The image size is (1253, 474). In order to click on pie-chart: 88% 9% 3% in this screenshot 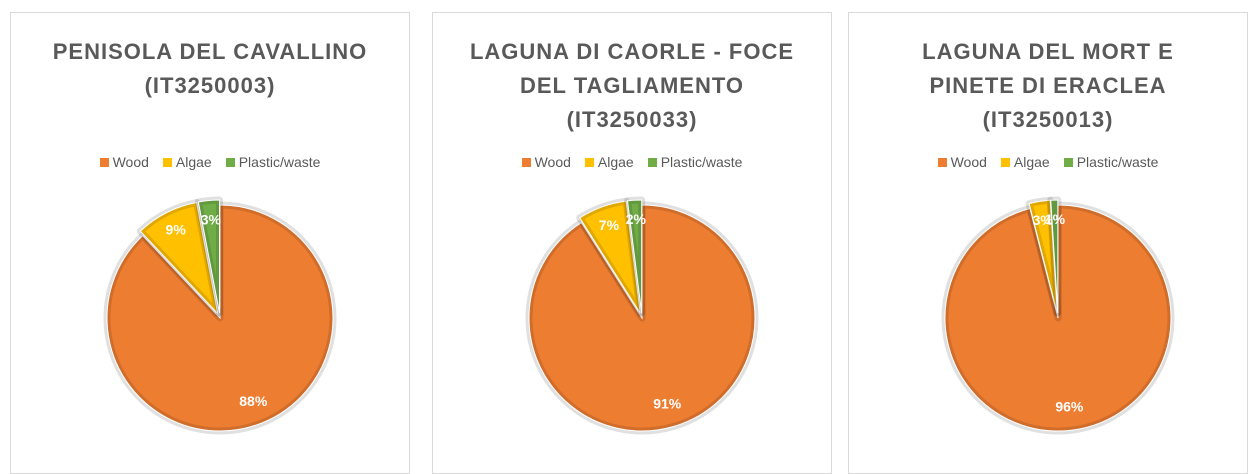, I will do `click(220, 315)`.